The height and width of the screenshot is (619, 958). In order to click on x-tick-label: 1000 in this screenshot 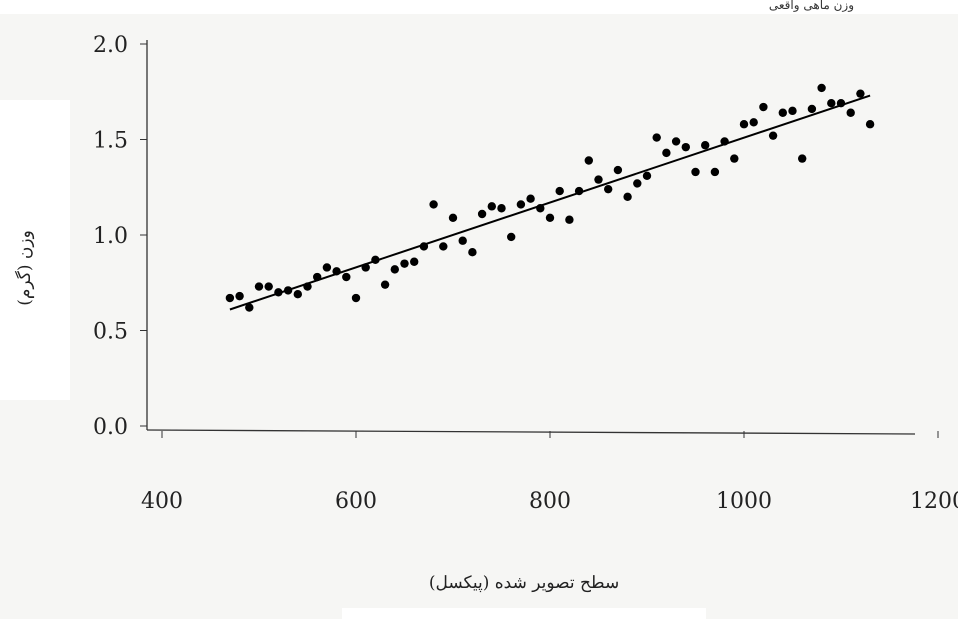, I will do `click(744, 501)`.